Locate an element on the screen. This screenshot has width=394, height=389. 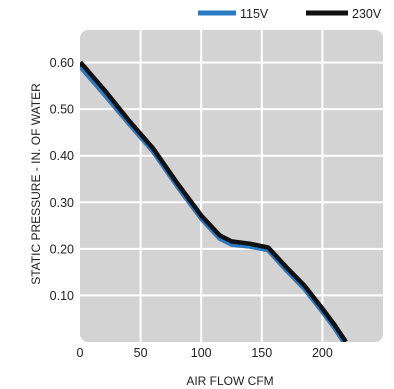
x-tick-labels: 0 50 100 150 200 is located at coordinates (205, 353).